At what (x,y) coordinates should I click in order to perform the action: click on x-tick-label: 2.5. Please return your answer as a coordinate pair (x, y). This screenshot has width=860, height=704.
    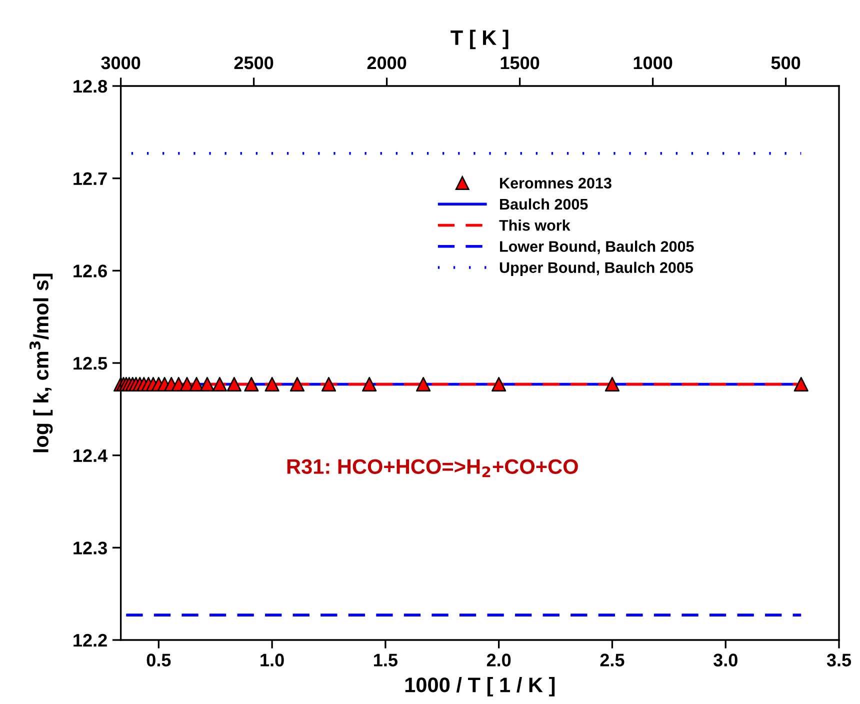
    Looking at the image, I should click on (612, 660).